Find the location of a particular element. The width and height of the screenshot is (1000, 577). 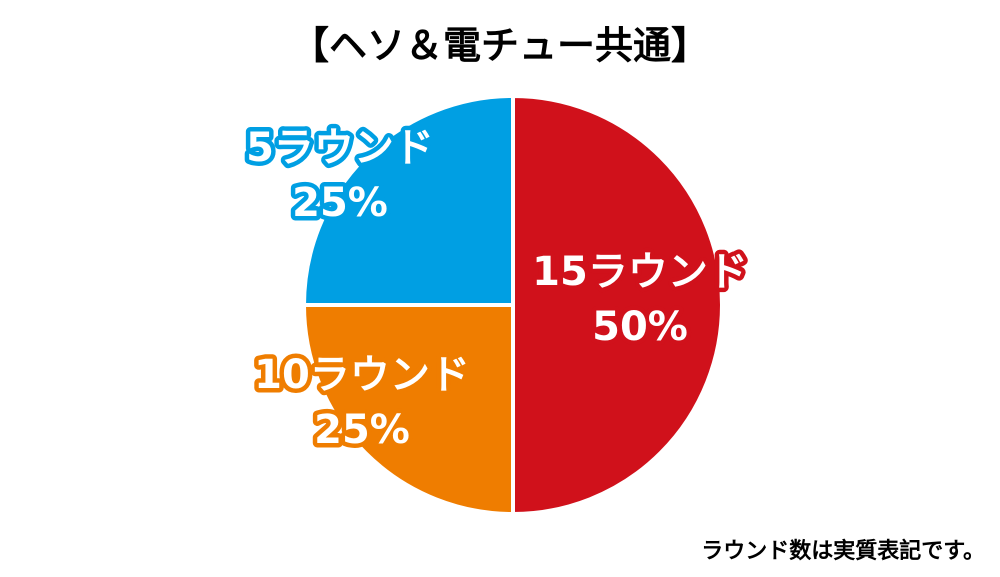

slice-label: 15ラウンド is located at coordinates (640, 272).